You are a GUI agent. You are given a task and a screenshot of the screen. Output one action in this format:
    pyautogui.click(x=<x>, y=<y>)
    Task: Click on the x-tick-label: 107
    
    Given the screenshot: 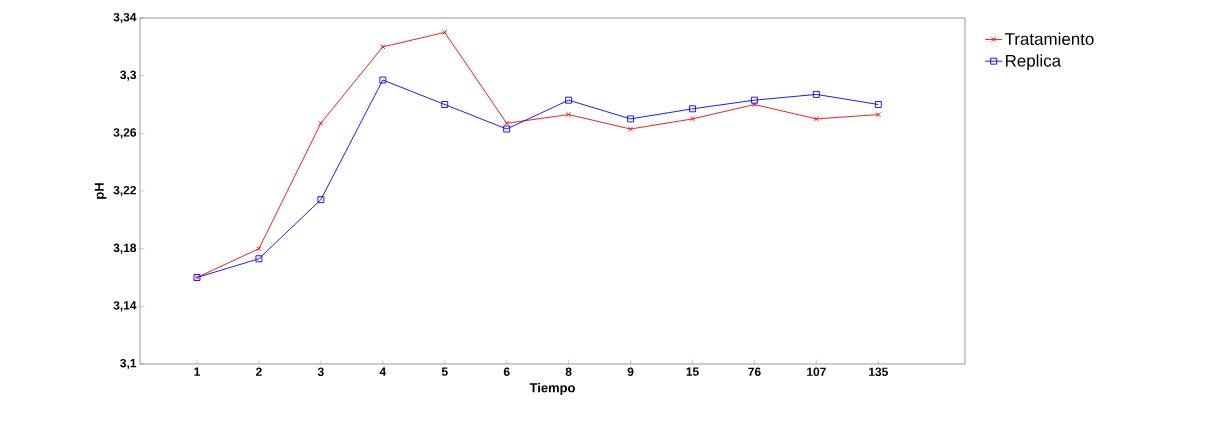 What is the action you would take?
    pyautogui.click(x=816, y=371)
    